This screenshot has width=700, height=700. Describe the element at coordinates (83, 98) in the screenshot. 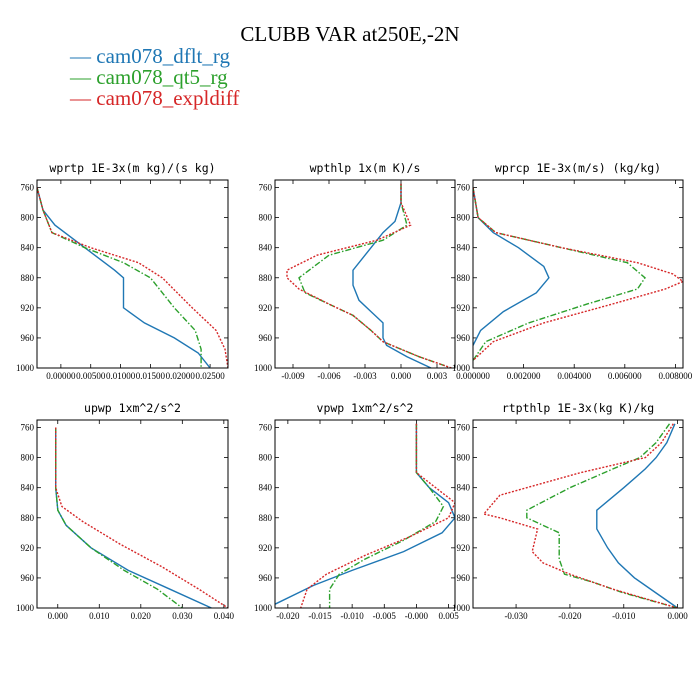

I see `legend-marker-expldiff: —` at that location.